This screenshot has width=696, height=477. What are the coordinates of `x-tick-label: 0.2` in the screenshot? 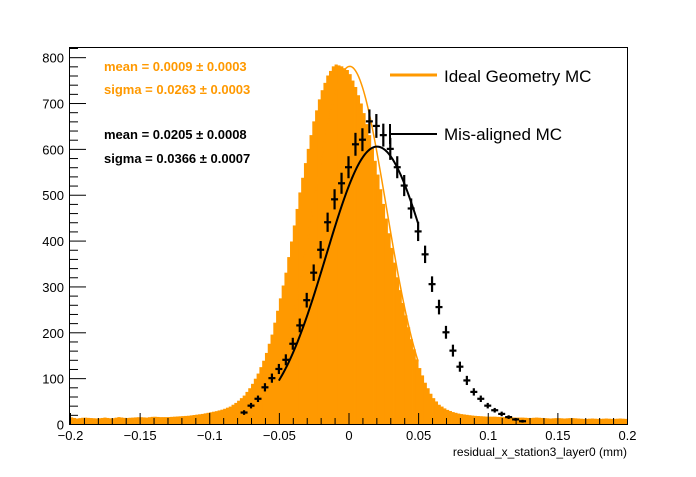 It's located at (627, 435).